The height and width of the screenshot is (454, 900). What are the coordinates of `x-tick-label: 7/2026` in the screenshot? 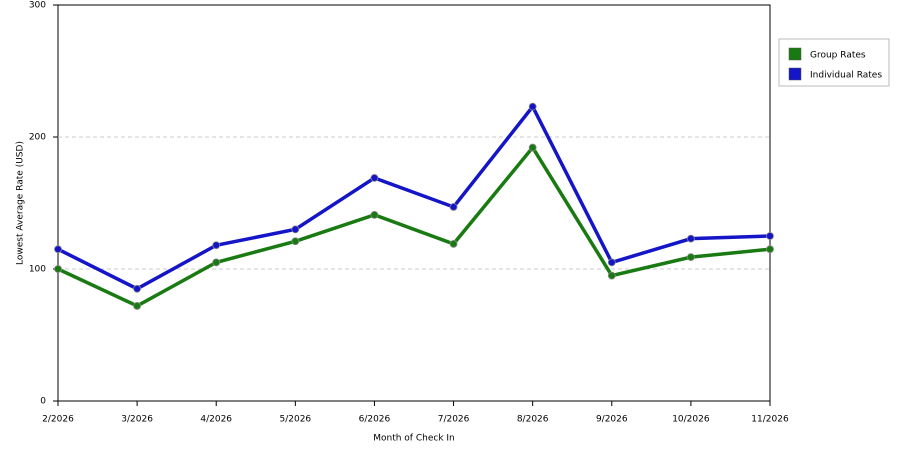 It's located at (454, 420).